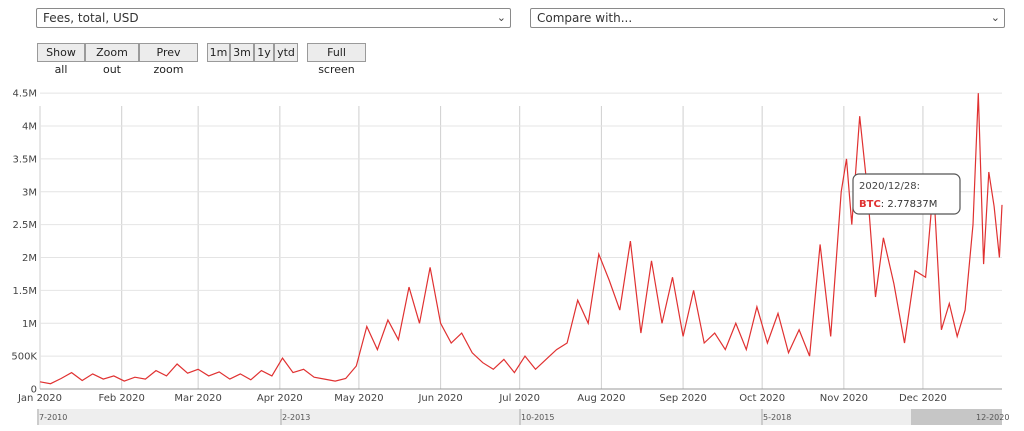 The height and width of the screenshot is (431, 1024). What do you see at coordinates (112, 59) in the screenshot?
I see `zoom-out-button: Zoom out` at bounding box center [112, 59].